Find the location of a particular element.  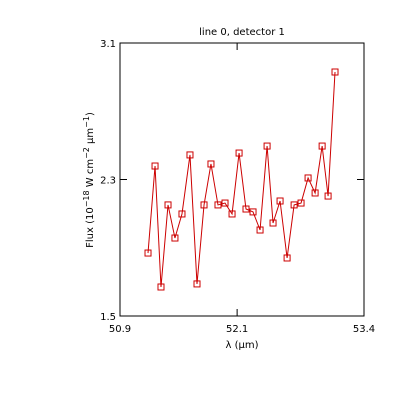

x-tick-label: 52.1 is located at coordinates (237, 329).